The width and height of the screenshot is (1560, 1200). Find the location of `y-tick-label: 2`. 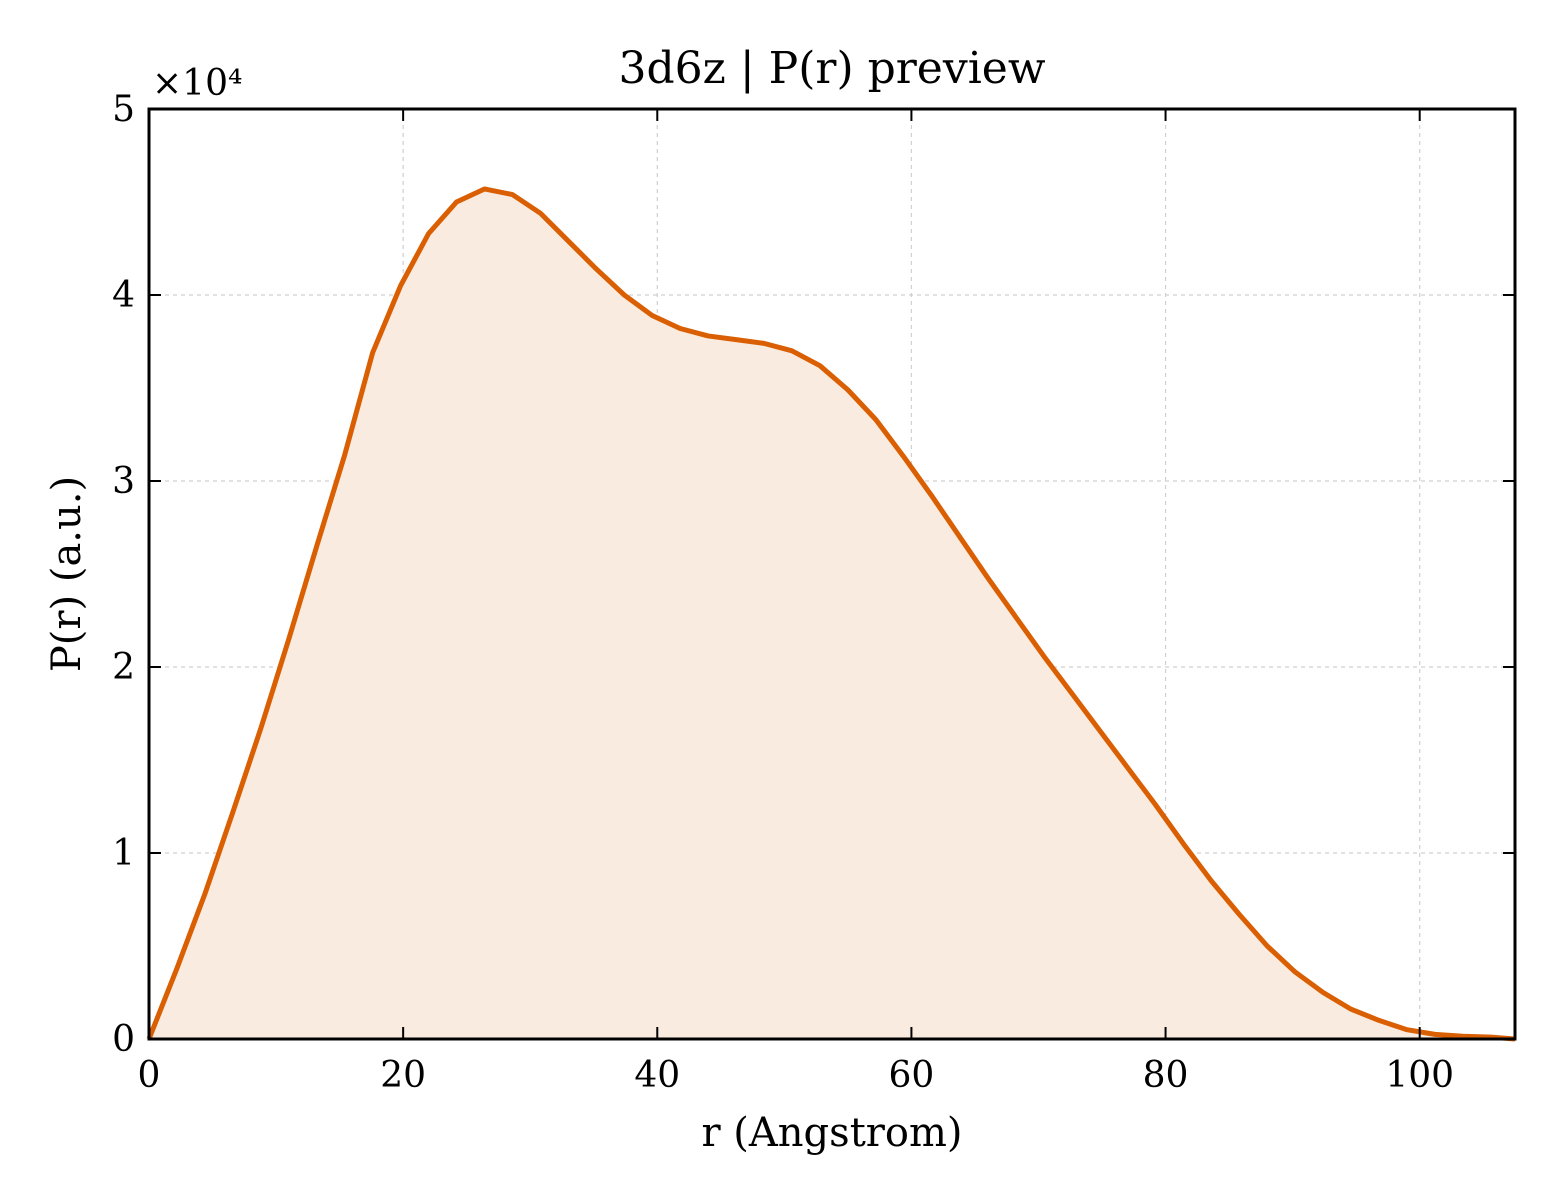

y-tick-label: 2 is located at coordinates (123, 667).